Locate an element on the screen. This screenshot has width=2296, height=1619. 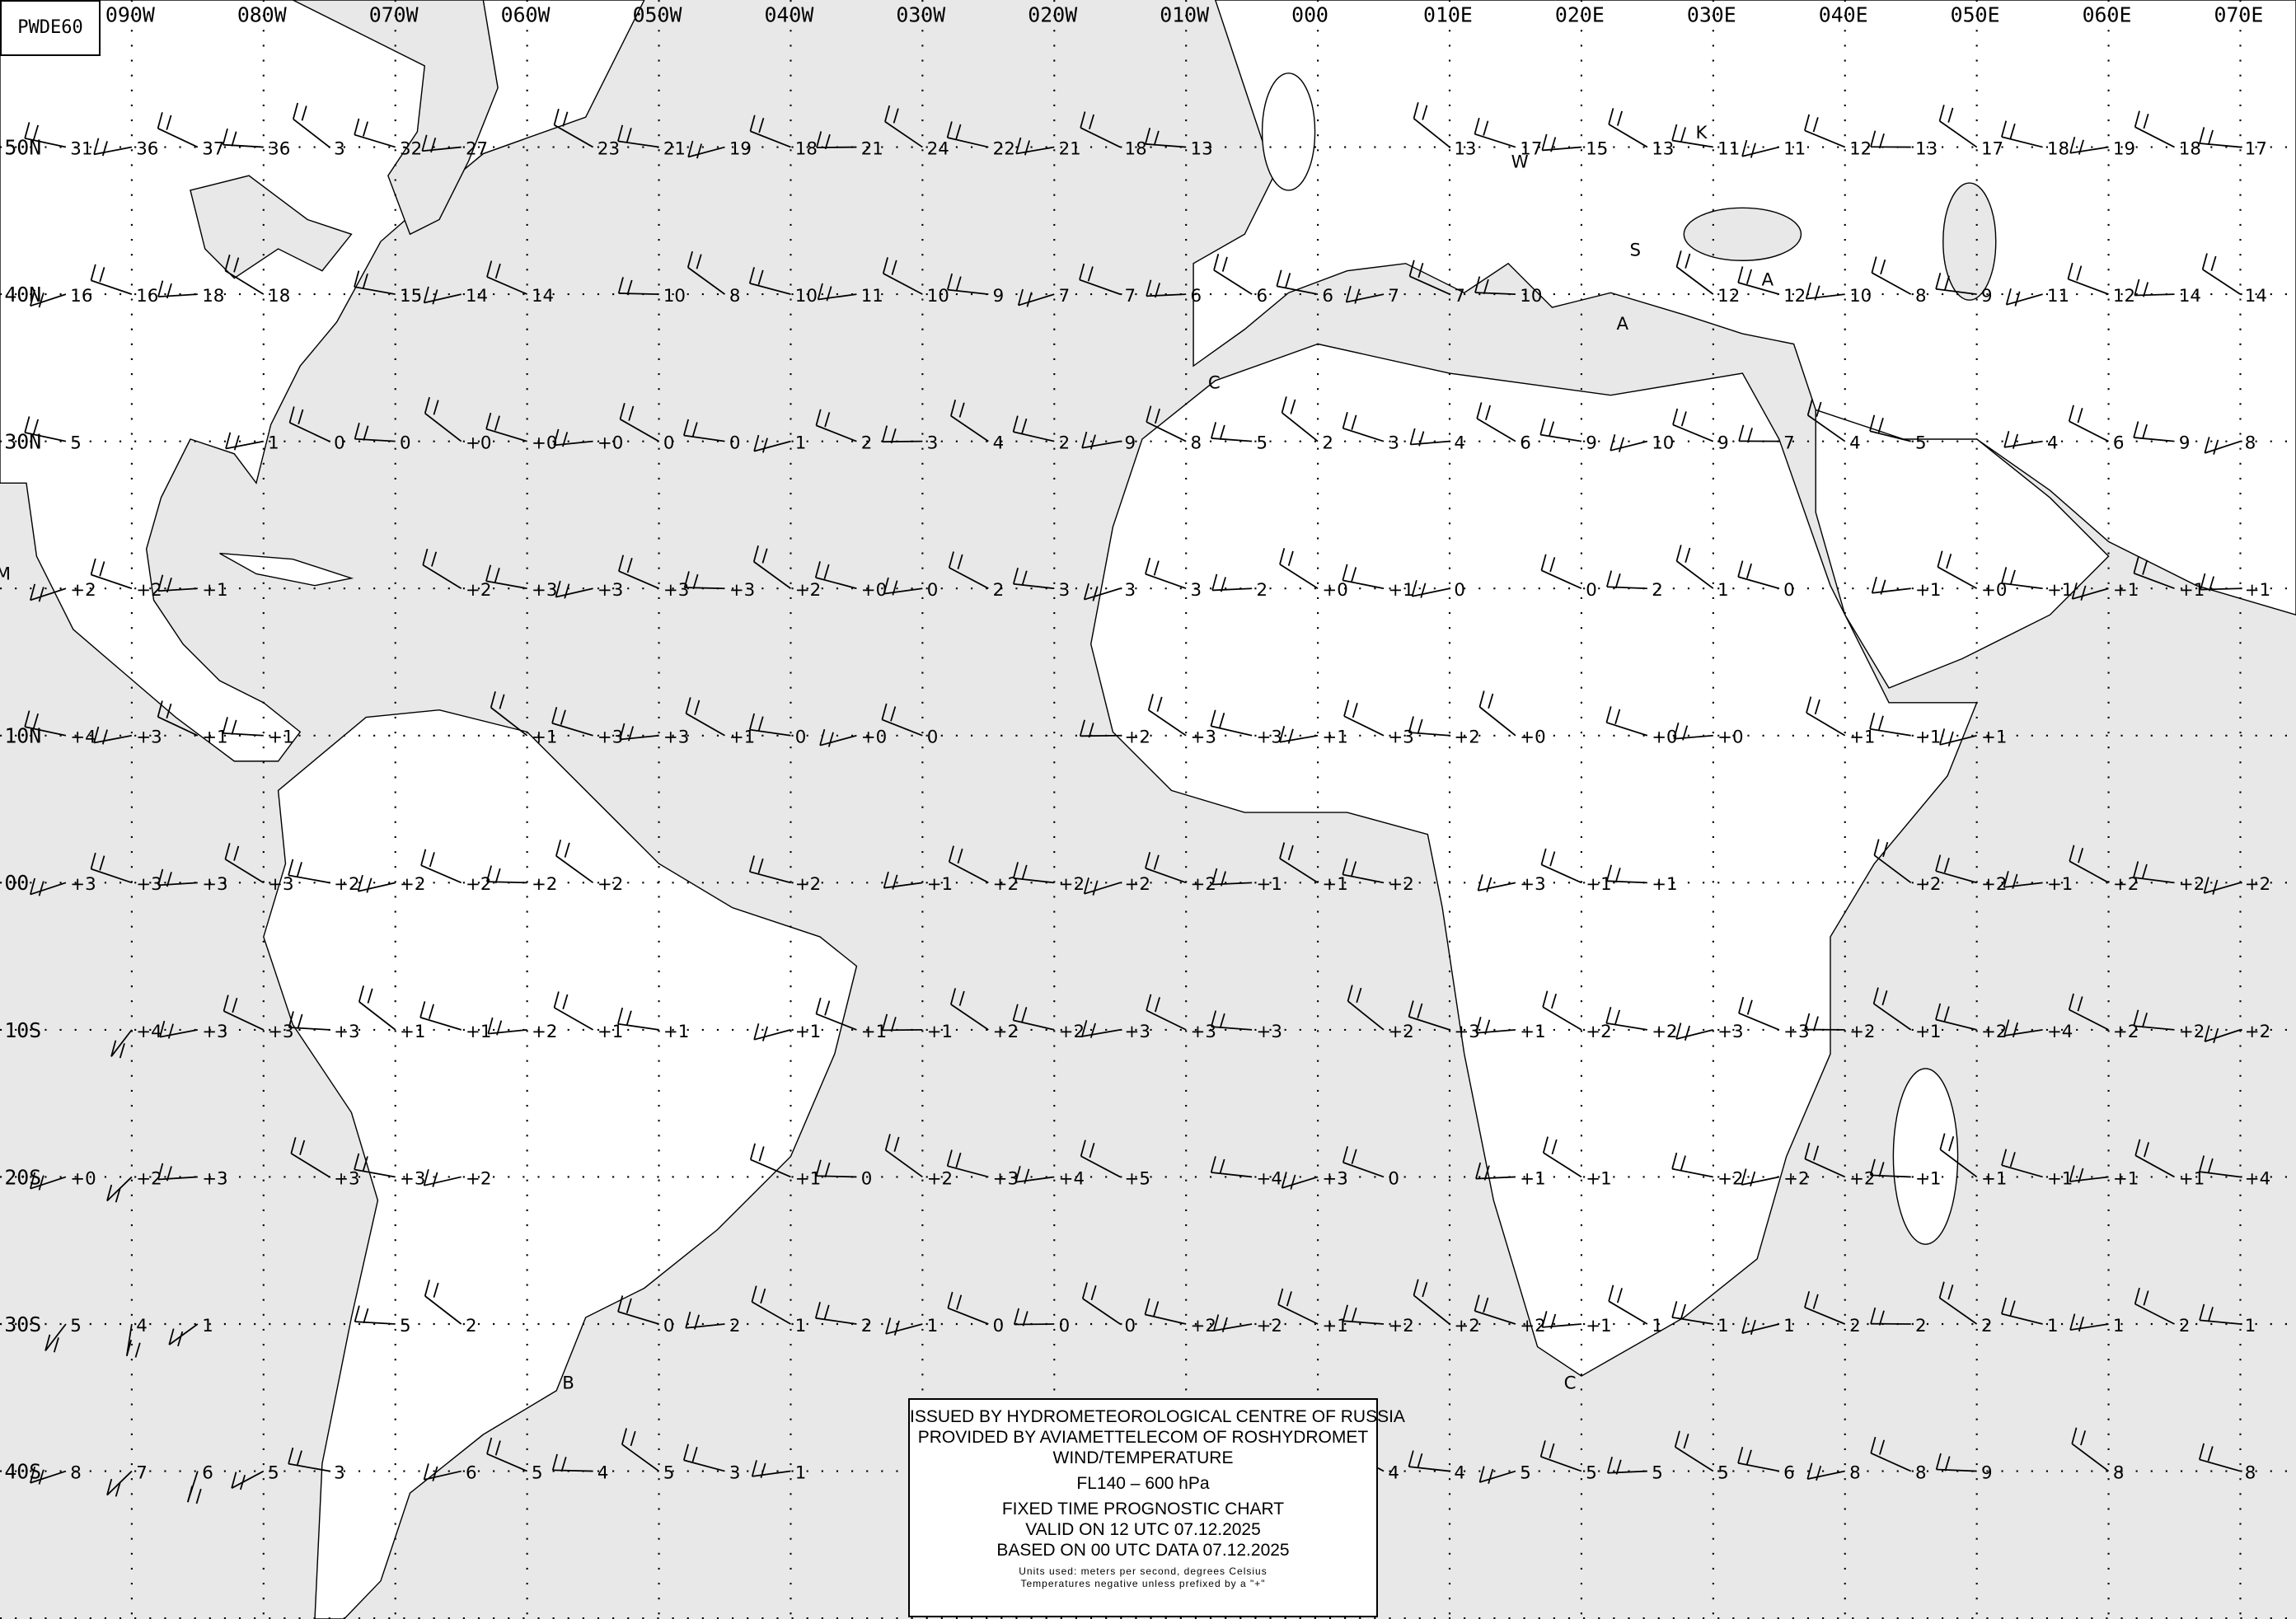
temperature-value: 2 is located at coordinates (471, 1326).